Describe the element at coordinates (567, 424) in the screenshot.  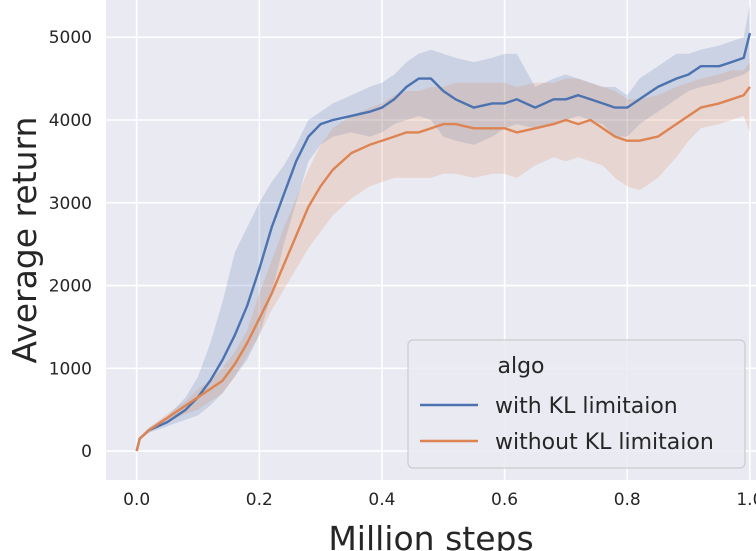
I see `legend-items: with KL limitaion without KL limitaion` at that location.